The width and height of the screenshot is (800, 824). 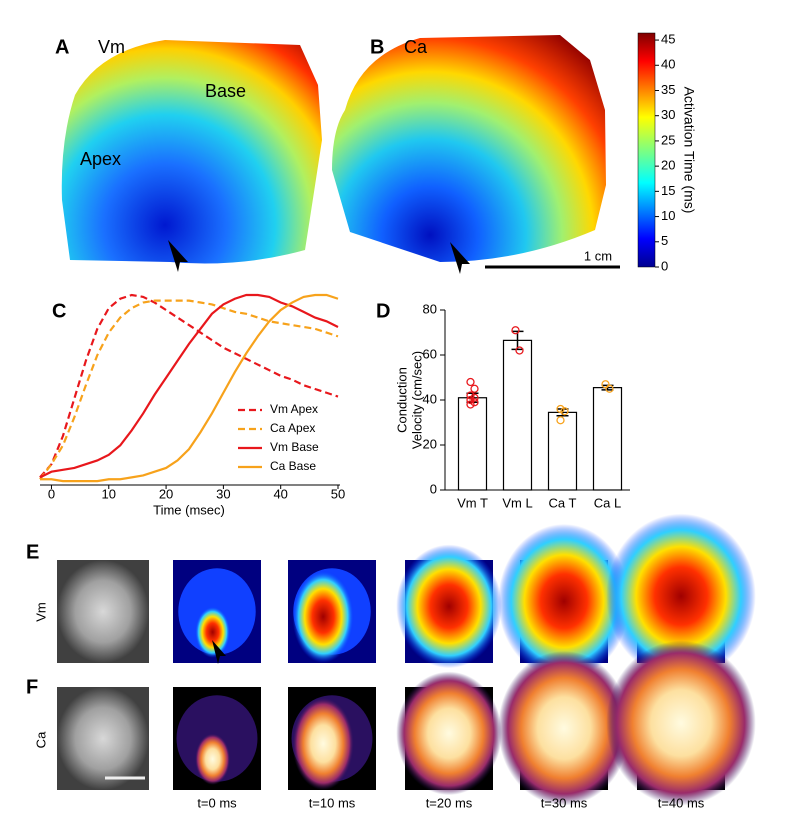 What do you see at coordinates (607, 502) in the screenshot?
I see `x-tick-label: Ca L` at bounding box center [607, 502].